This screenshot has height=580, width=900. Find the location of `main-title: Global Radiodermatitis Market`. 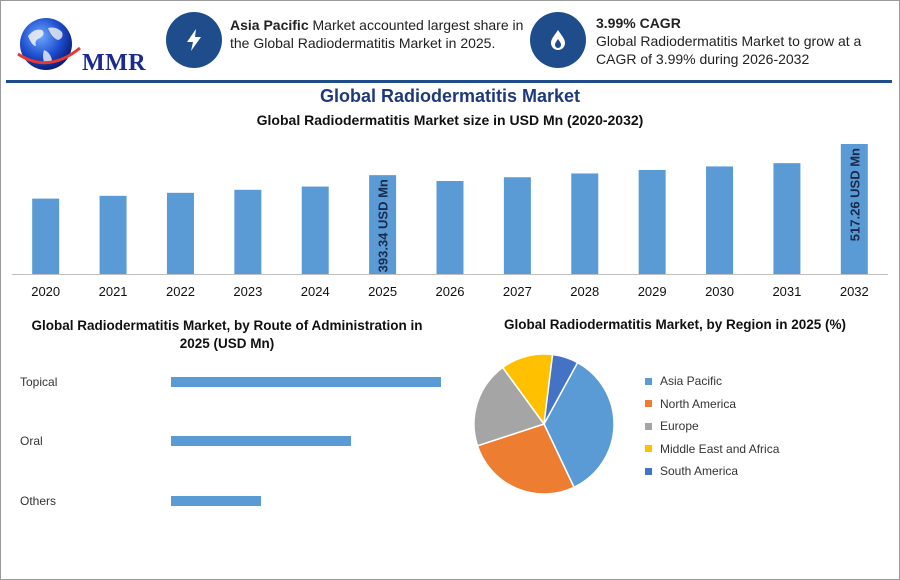

main-title: Global Radiodermatitis Market is located at coordinates (450, 96).